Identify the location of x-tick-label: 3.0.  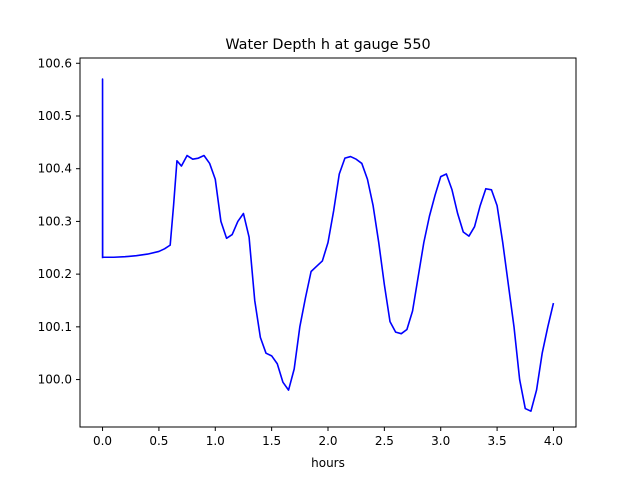
(440, 441).